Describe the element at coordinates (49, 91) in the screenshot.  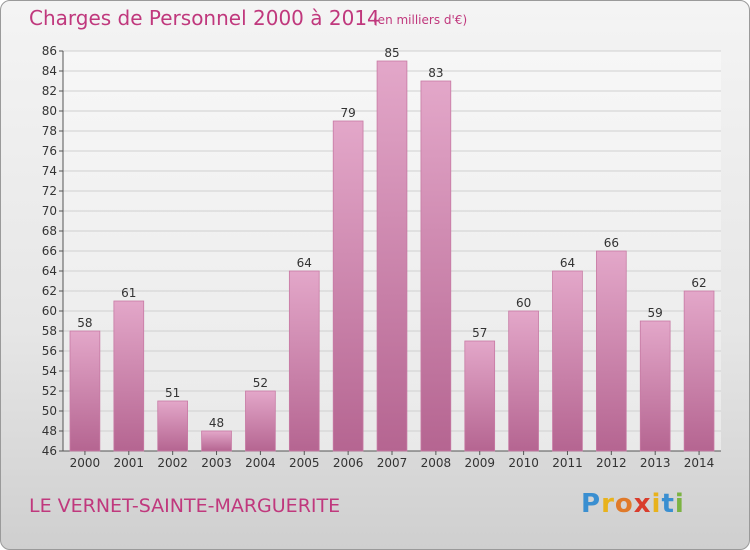
I see `y-tick-label: 82` at that location.